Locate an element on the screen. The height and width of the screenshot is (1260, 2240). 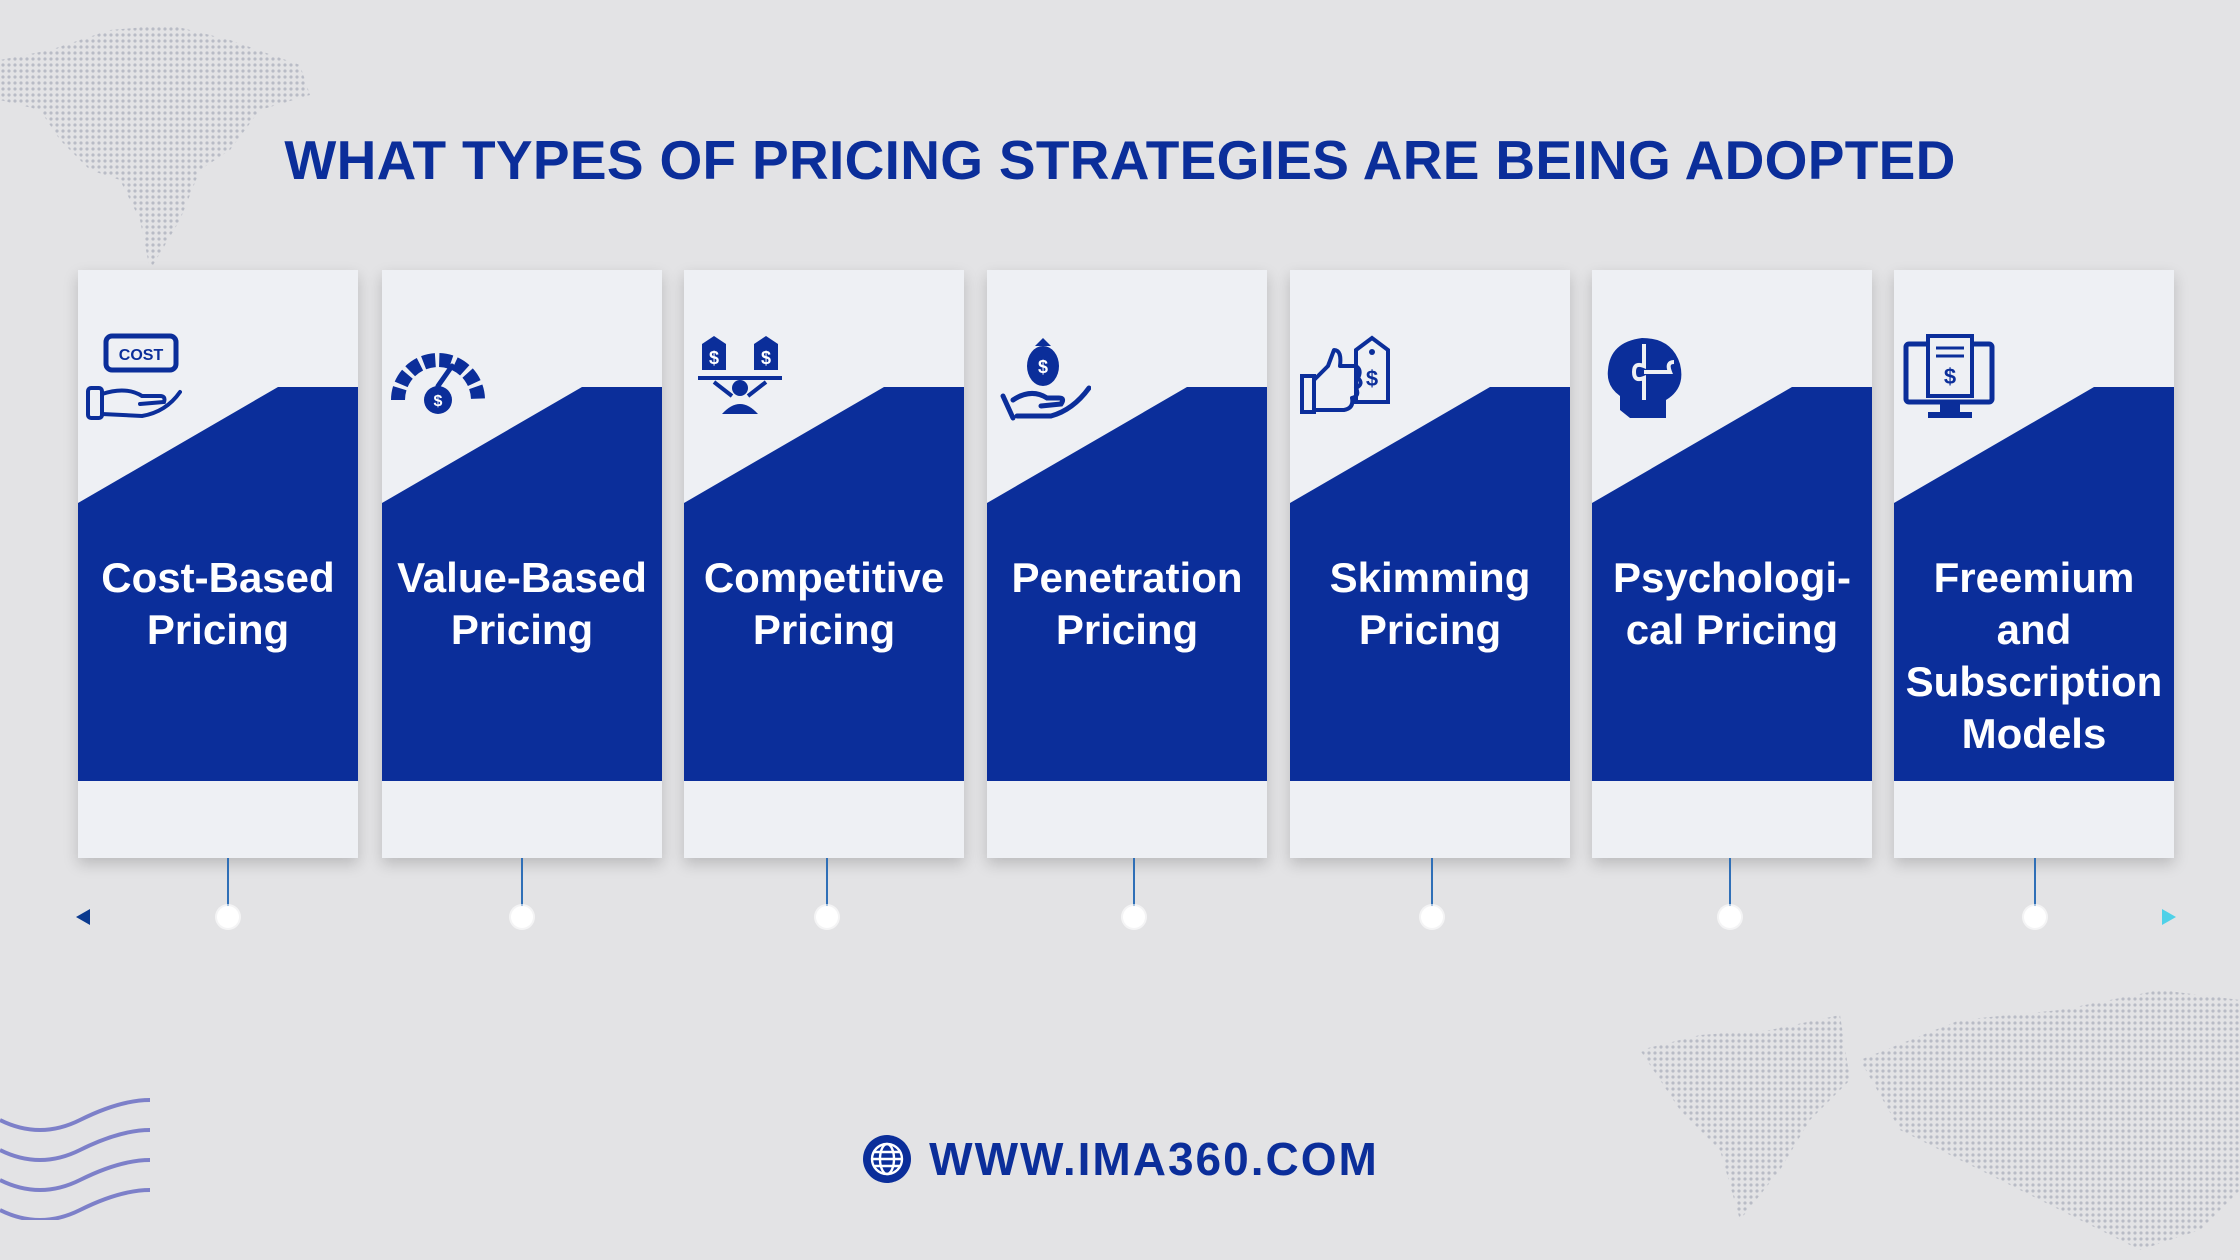
strategy-label: Value-Based Pricing is located at coordinates (522, 603).